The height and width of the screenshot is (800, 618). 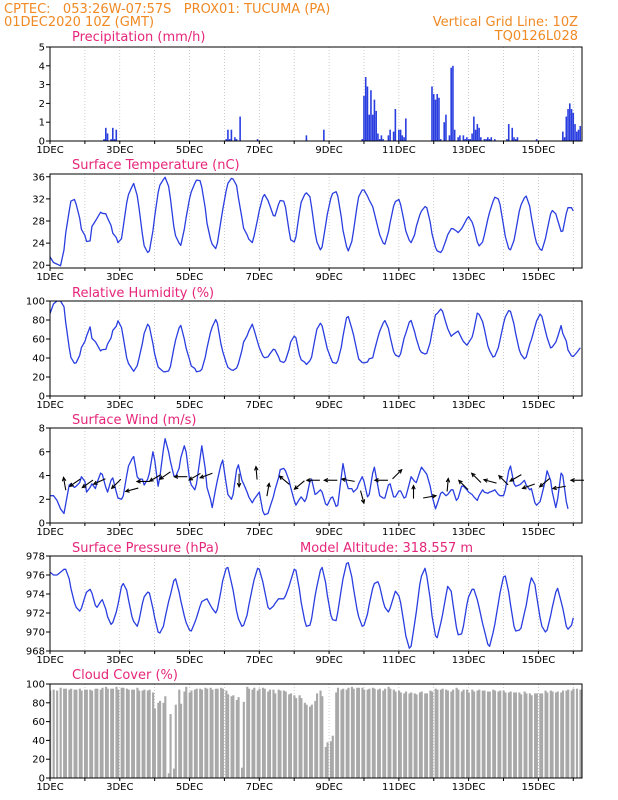 I want to click on pressure-xtick-label: 9DEC, so click(x=328, y=660).